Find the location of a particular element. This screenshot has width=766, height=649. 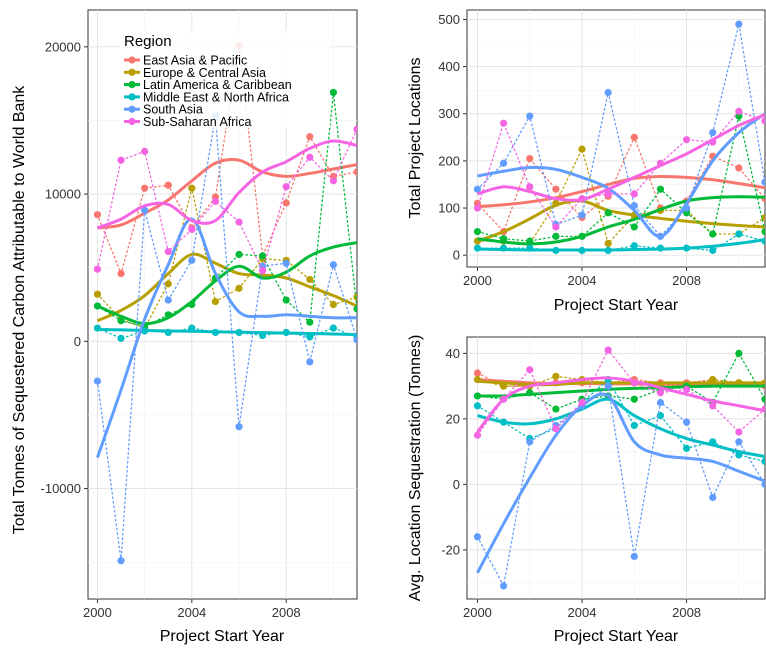

legend-label: Latin America & Caribbean is located at coordinates (217, 85).